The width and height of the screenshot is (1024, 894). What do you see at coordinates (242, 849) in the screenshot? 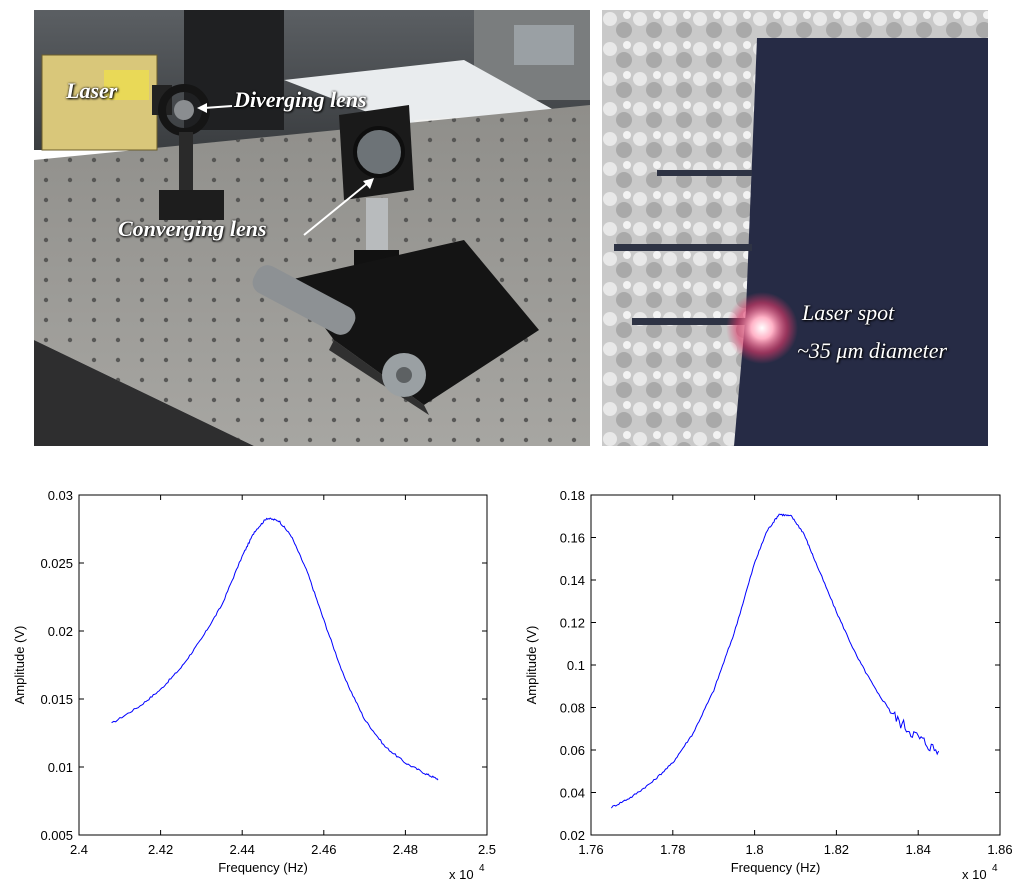
I see `x-tick-label: 2.44` at bounding box center [242, 849].